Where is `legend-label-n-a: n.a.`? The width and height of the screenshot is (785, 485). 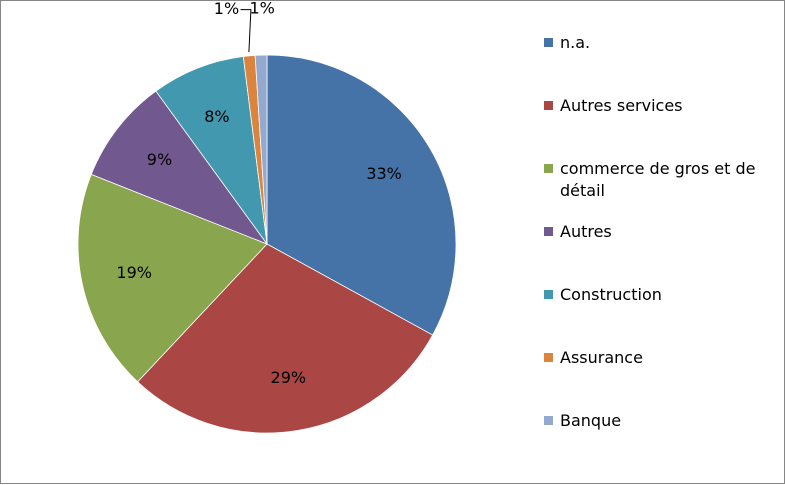
legend-label-n-a: n.a. is located at coordinates (575, 42).